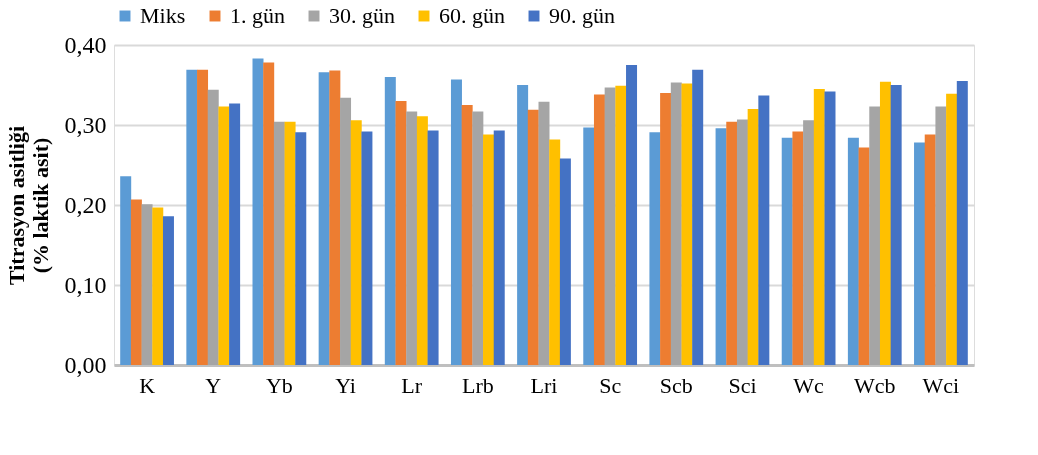  Describe the element at coordinates (875, 385) in the screenshot. I see `x-tick-label: Wcb` at that location.